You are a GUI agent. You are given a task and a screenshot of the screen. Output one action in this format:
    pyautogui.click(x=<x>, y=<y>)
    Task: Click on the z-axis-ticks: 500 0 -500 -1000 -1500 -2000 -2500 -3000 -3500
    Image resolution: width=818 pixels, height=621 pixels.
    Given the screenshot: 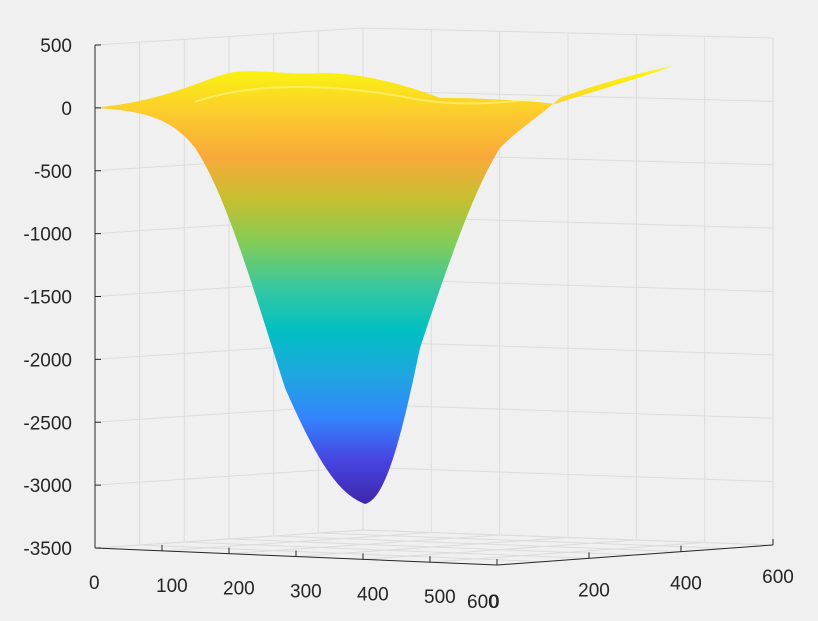 What is the action you would take?
    pyautogui.click(x=62, y=298)
    